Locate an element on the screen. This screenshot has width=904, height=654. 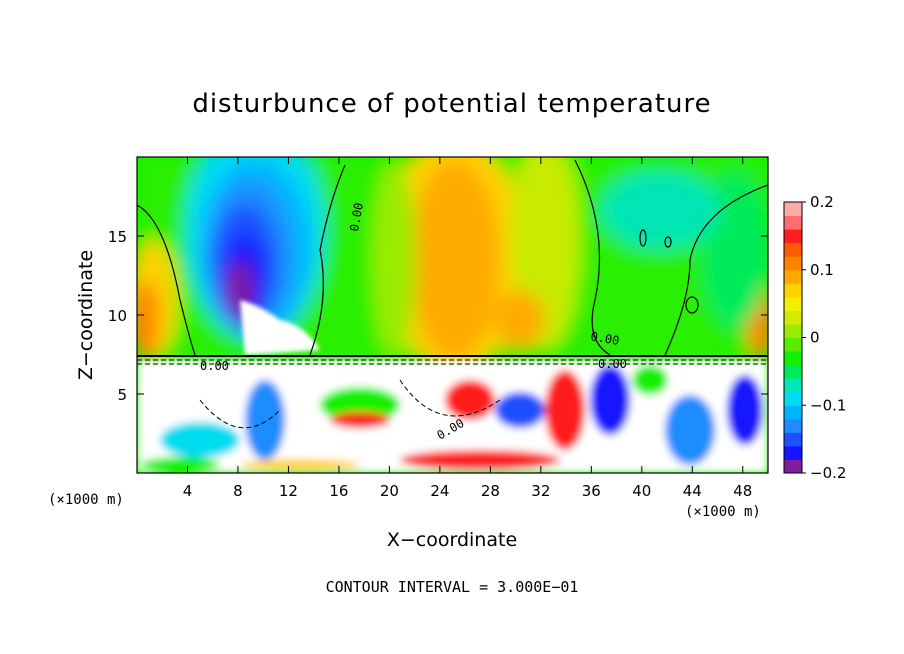
colorbar-tick-label: −0.1 is located at coordinates (828, 405).